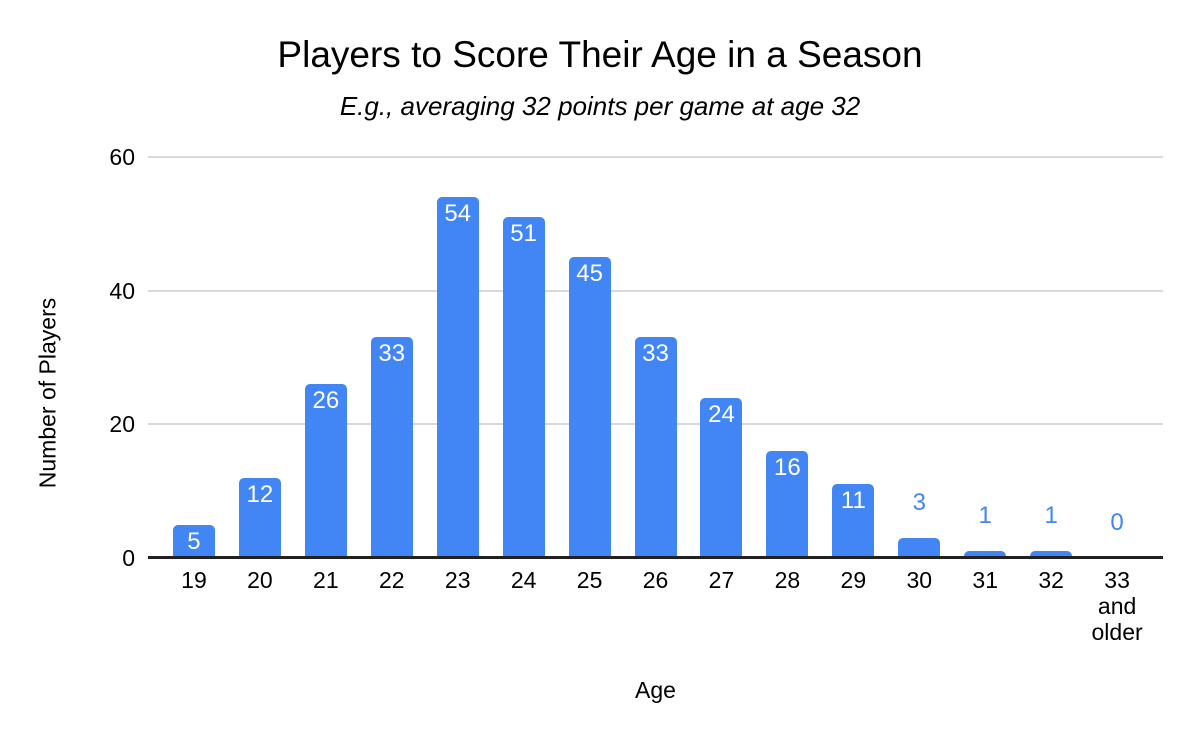 The width and height of the screenshot is (1200, 742). I want to click on x-tick-label: 30, so click(919, 580).